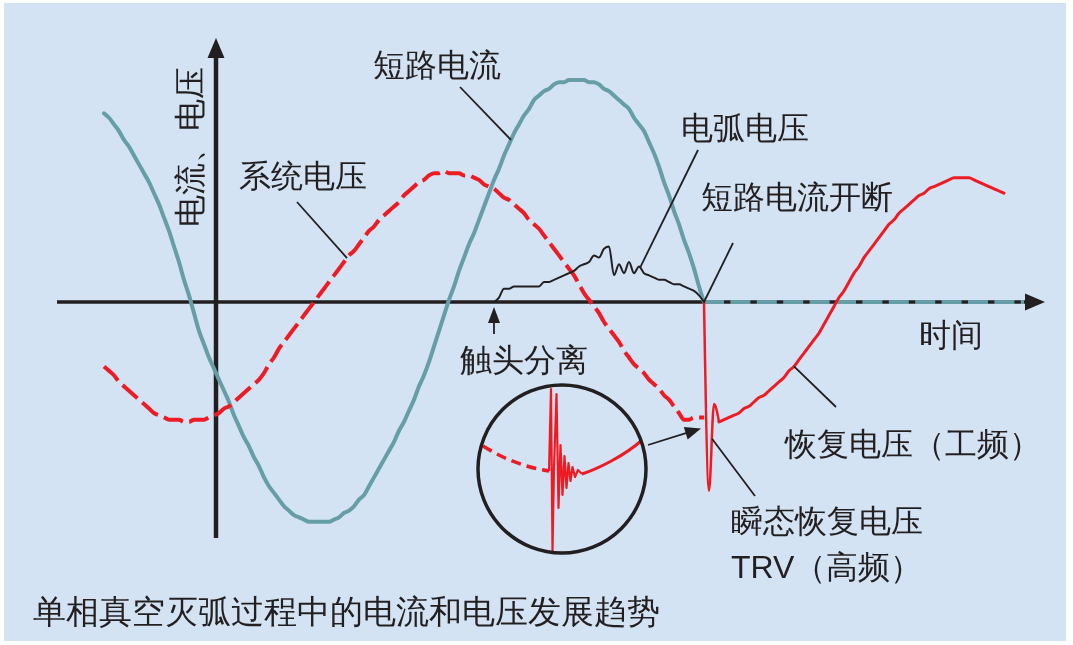 This screenshot has height=645, width=1073. Describe the element at coordinates (346, 611) in the screenshot. I see `title: 单相真空灭弧过程中的电流和电压发展趋势` at that location.